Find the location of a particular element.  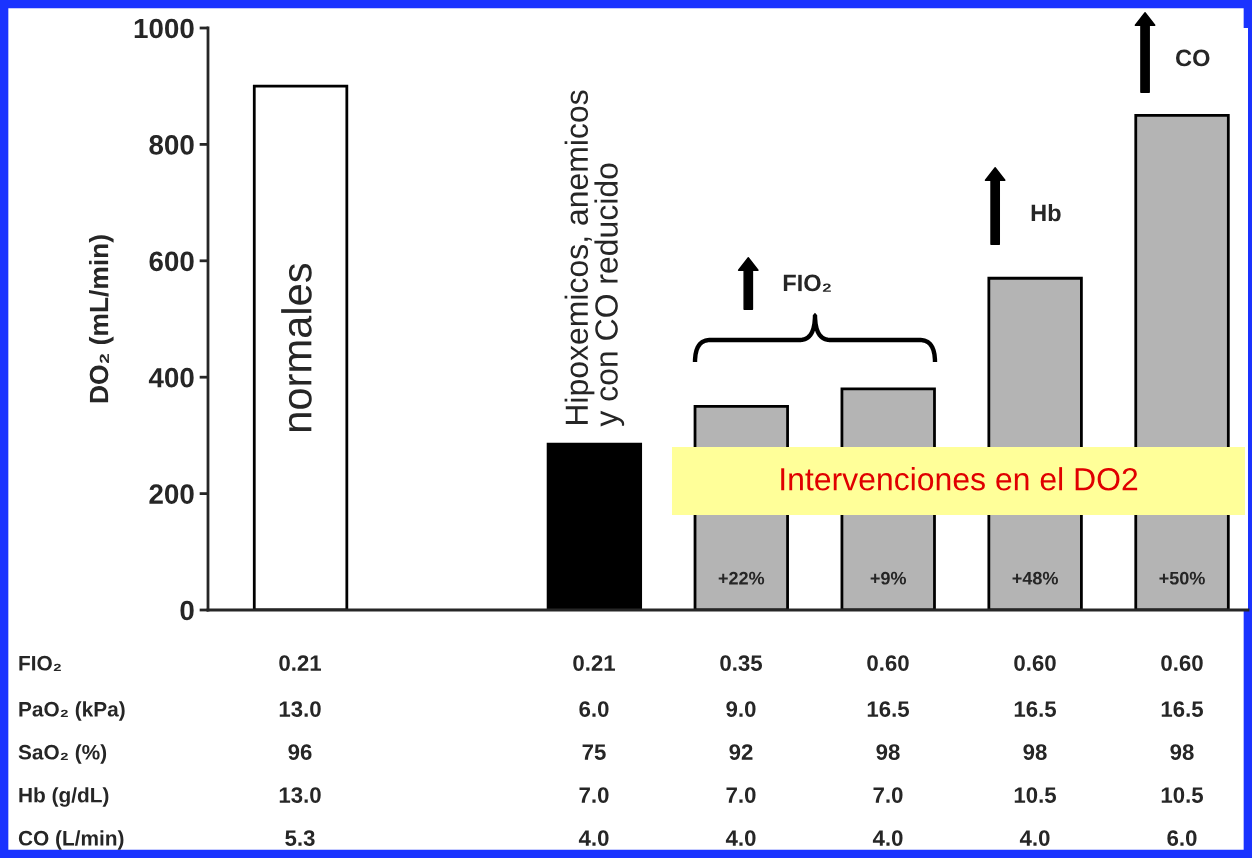

text: 96 is located at coordinates (300, 752).